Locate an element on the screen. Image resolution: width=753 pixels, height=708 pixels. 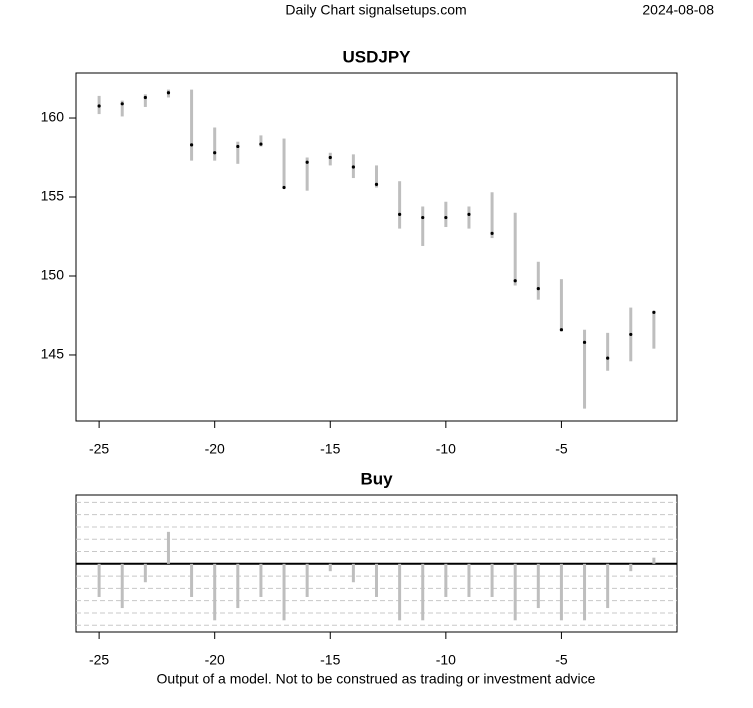
header-title: Daily Chart signalsetups.com is located at coordinates (375, 10).